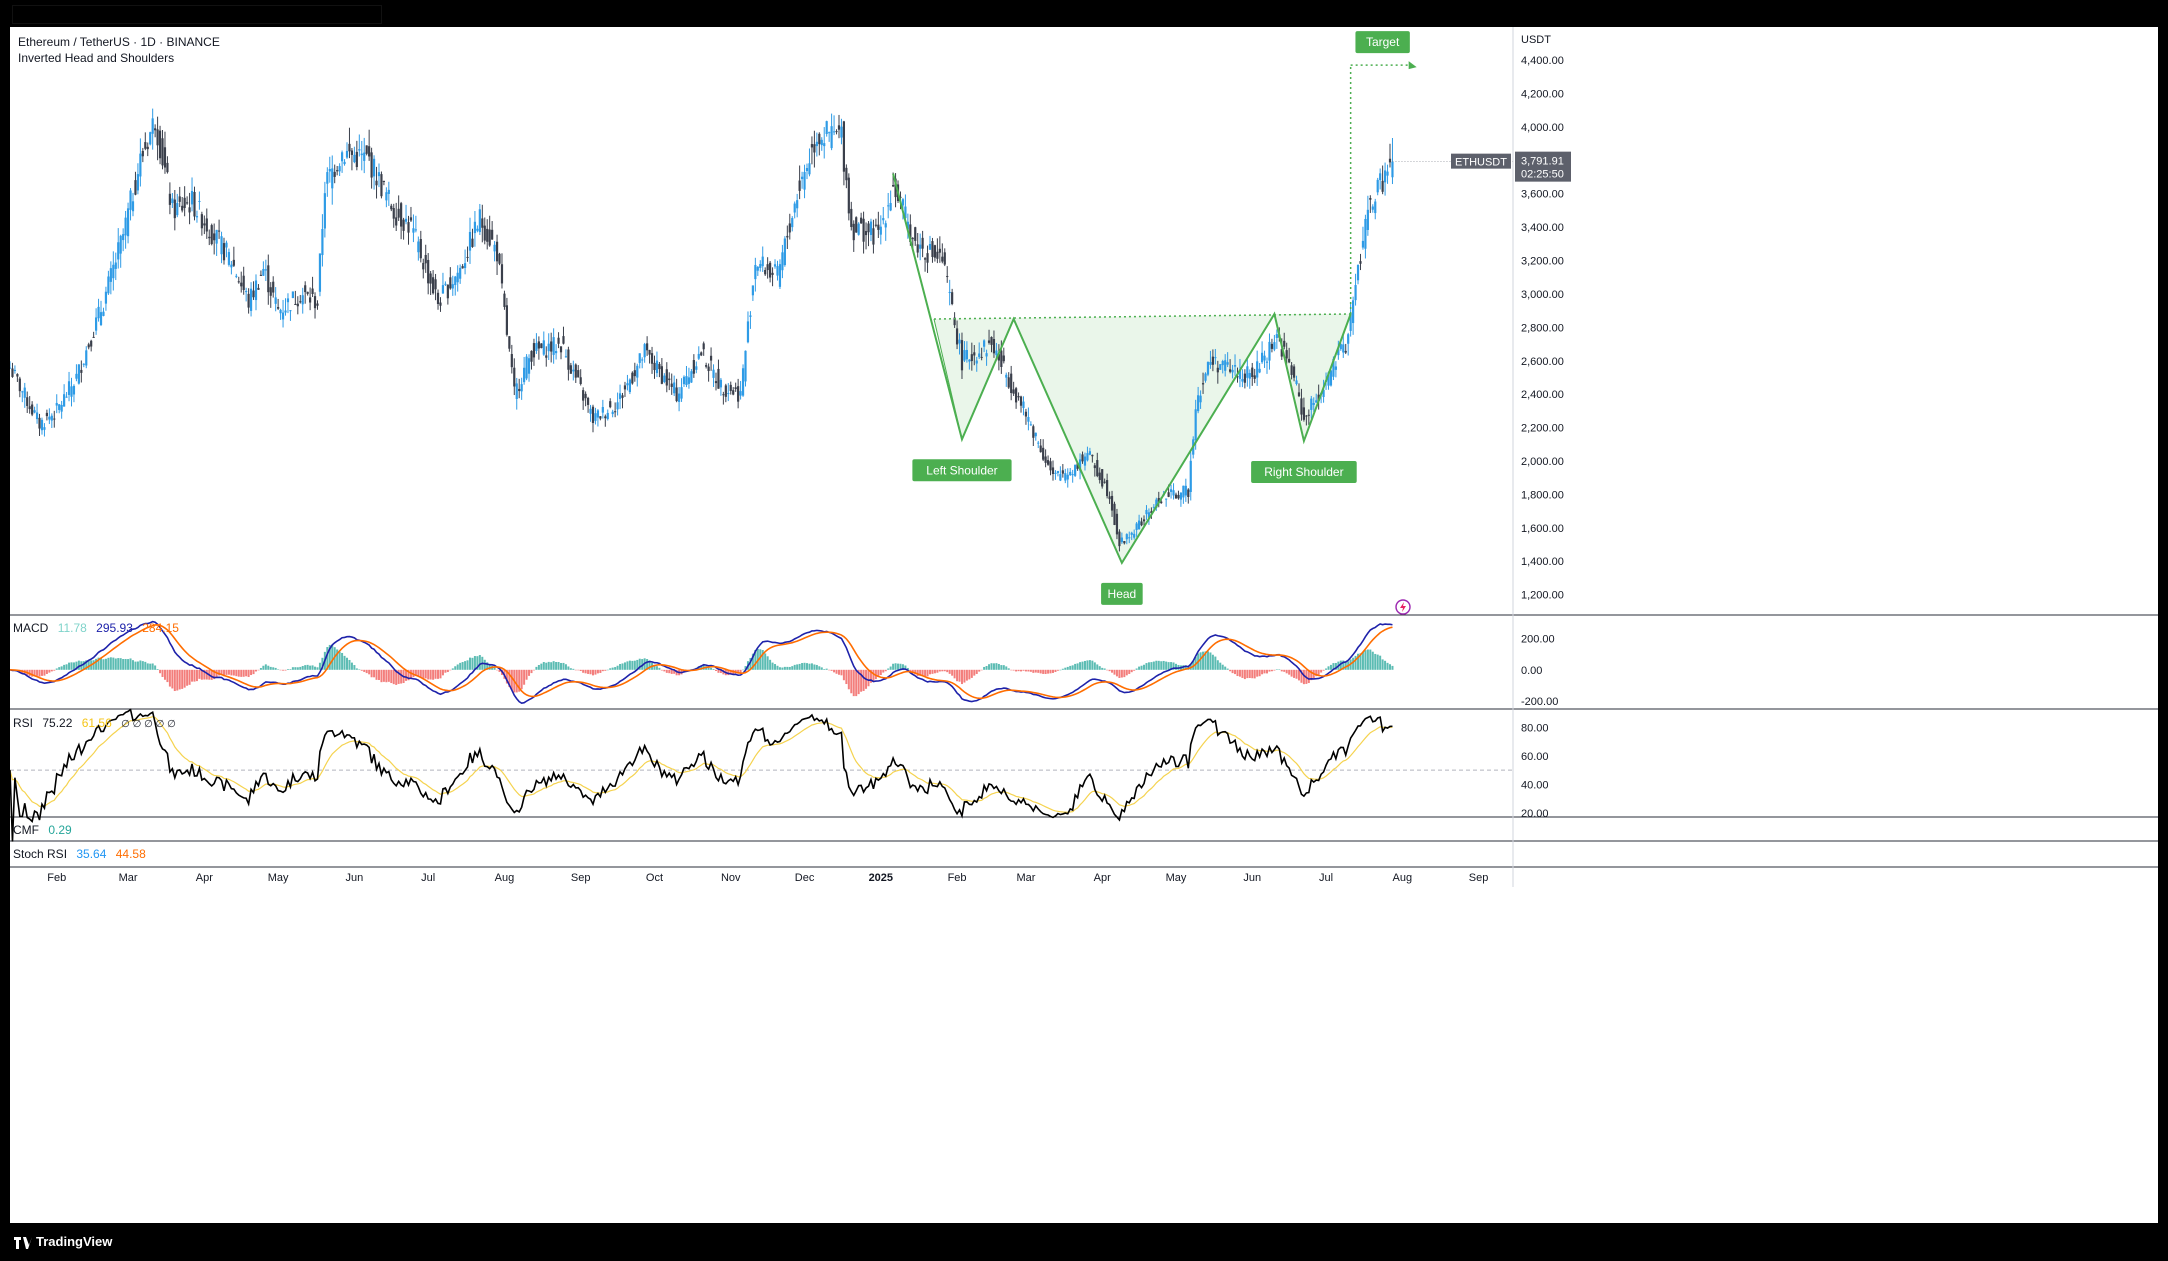  What do you see at coordinates (31, 628) in the screenshot?
I see `macd-name: MACD` at bounding box center [31, 628].